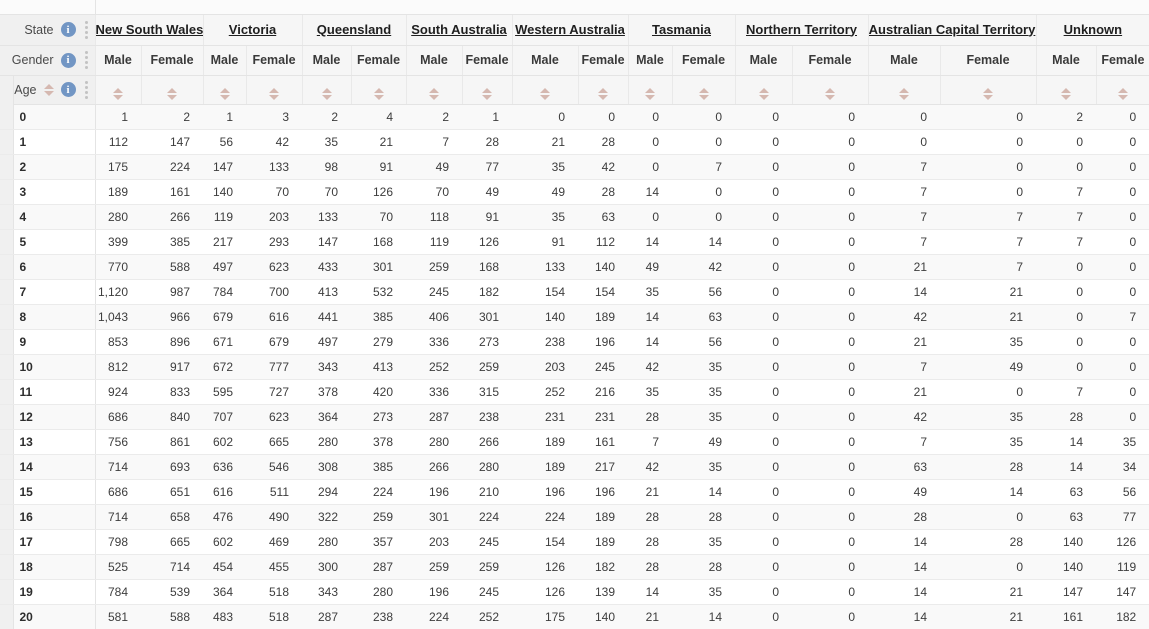  What do you see at coordinates (172, 592) in the screenshot?
I see `cell: 539` at bounding box center [172, 592].